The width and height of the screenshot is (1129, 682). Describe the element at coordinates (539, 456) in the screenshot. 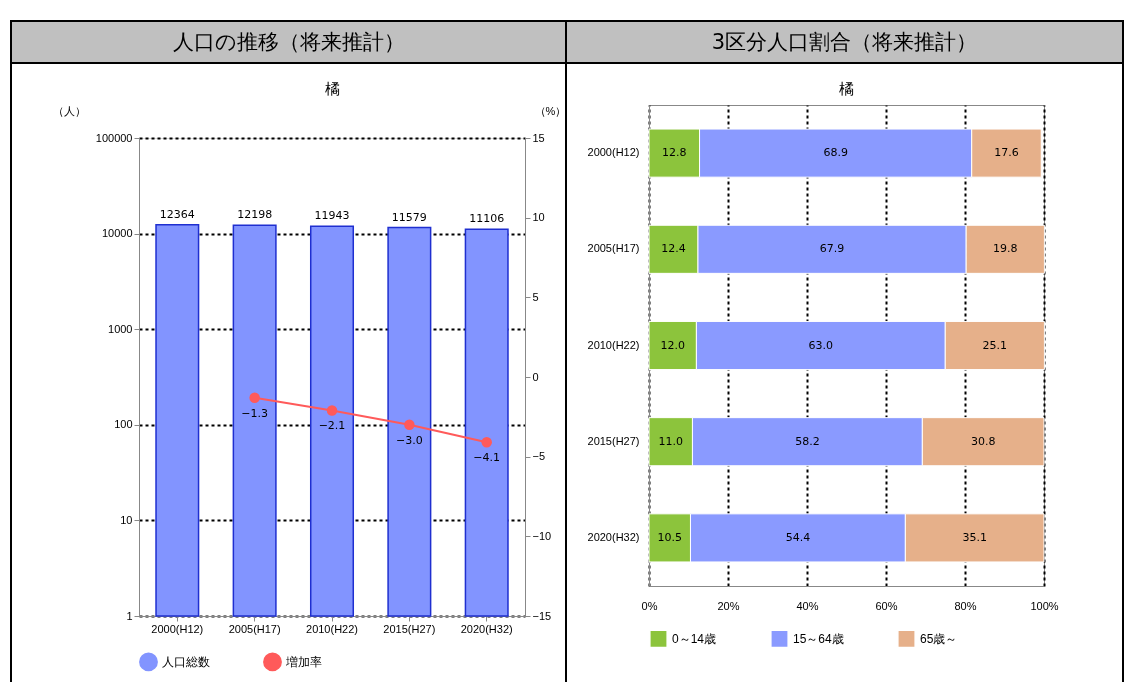

I see `y2-tick-label: −5` at that location.